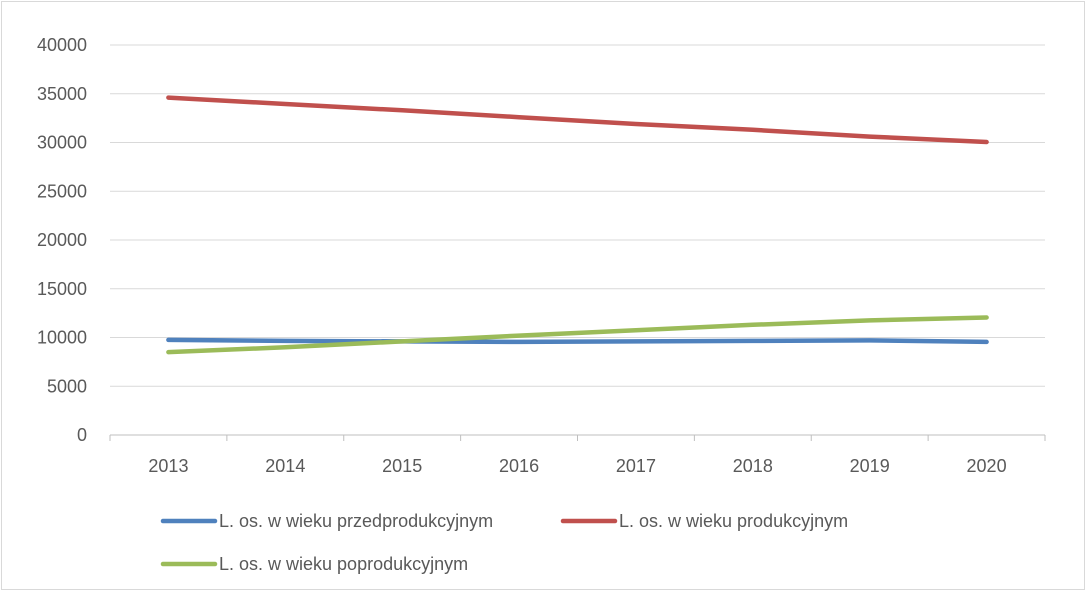 The width and height of the screenshot is (1087, 592). I want to click on y-tick-label: 15000, so click(62, 289).